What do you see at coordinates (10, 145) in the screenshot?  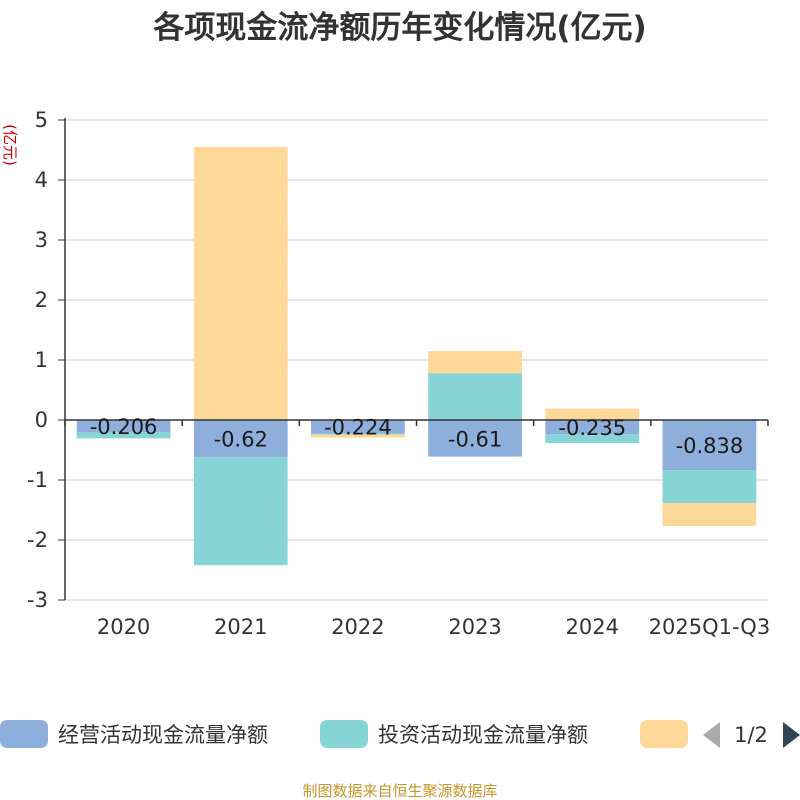 I see `y-axis-unit-label: (亿元)` at bounding box center [10, 145].